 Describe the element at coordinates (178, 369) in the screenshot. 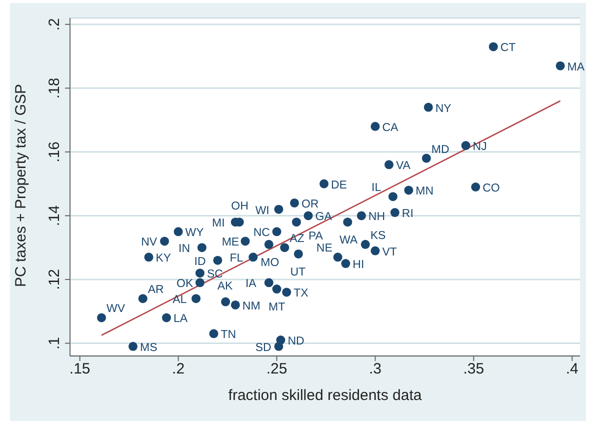

I see `x-tick-label: .2` at that location.